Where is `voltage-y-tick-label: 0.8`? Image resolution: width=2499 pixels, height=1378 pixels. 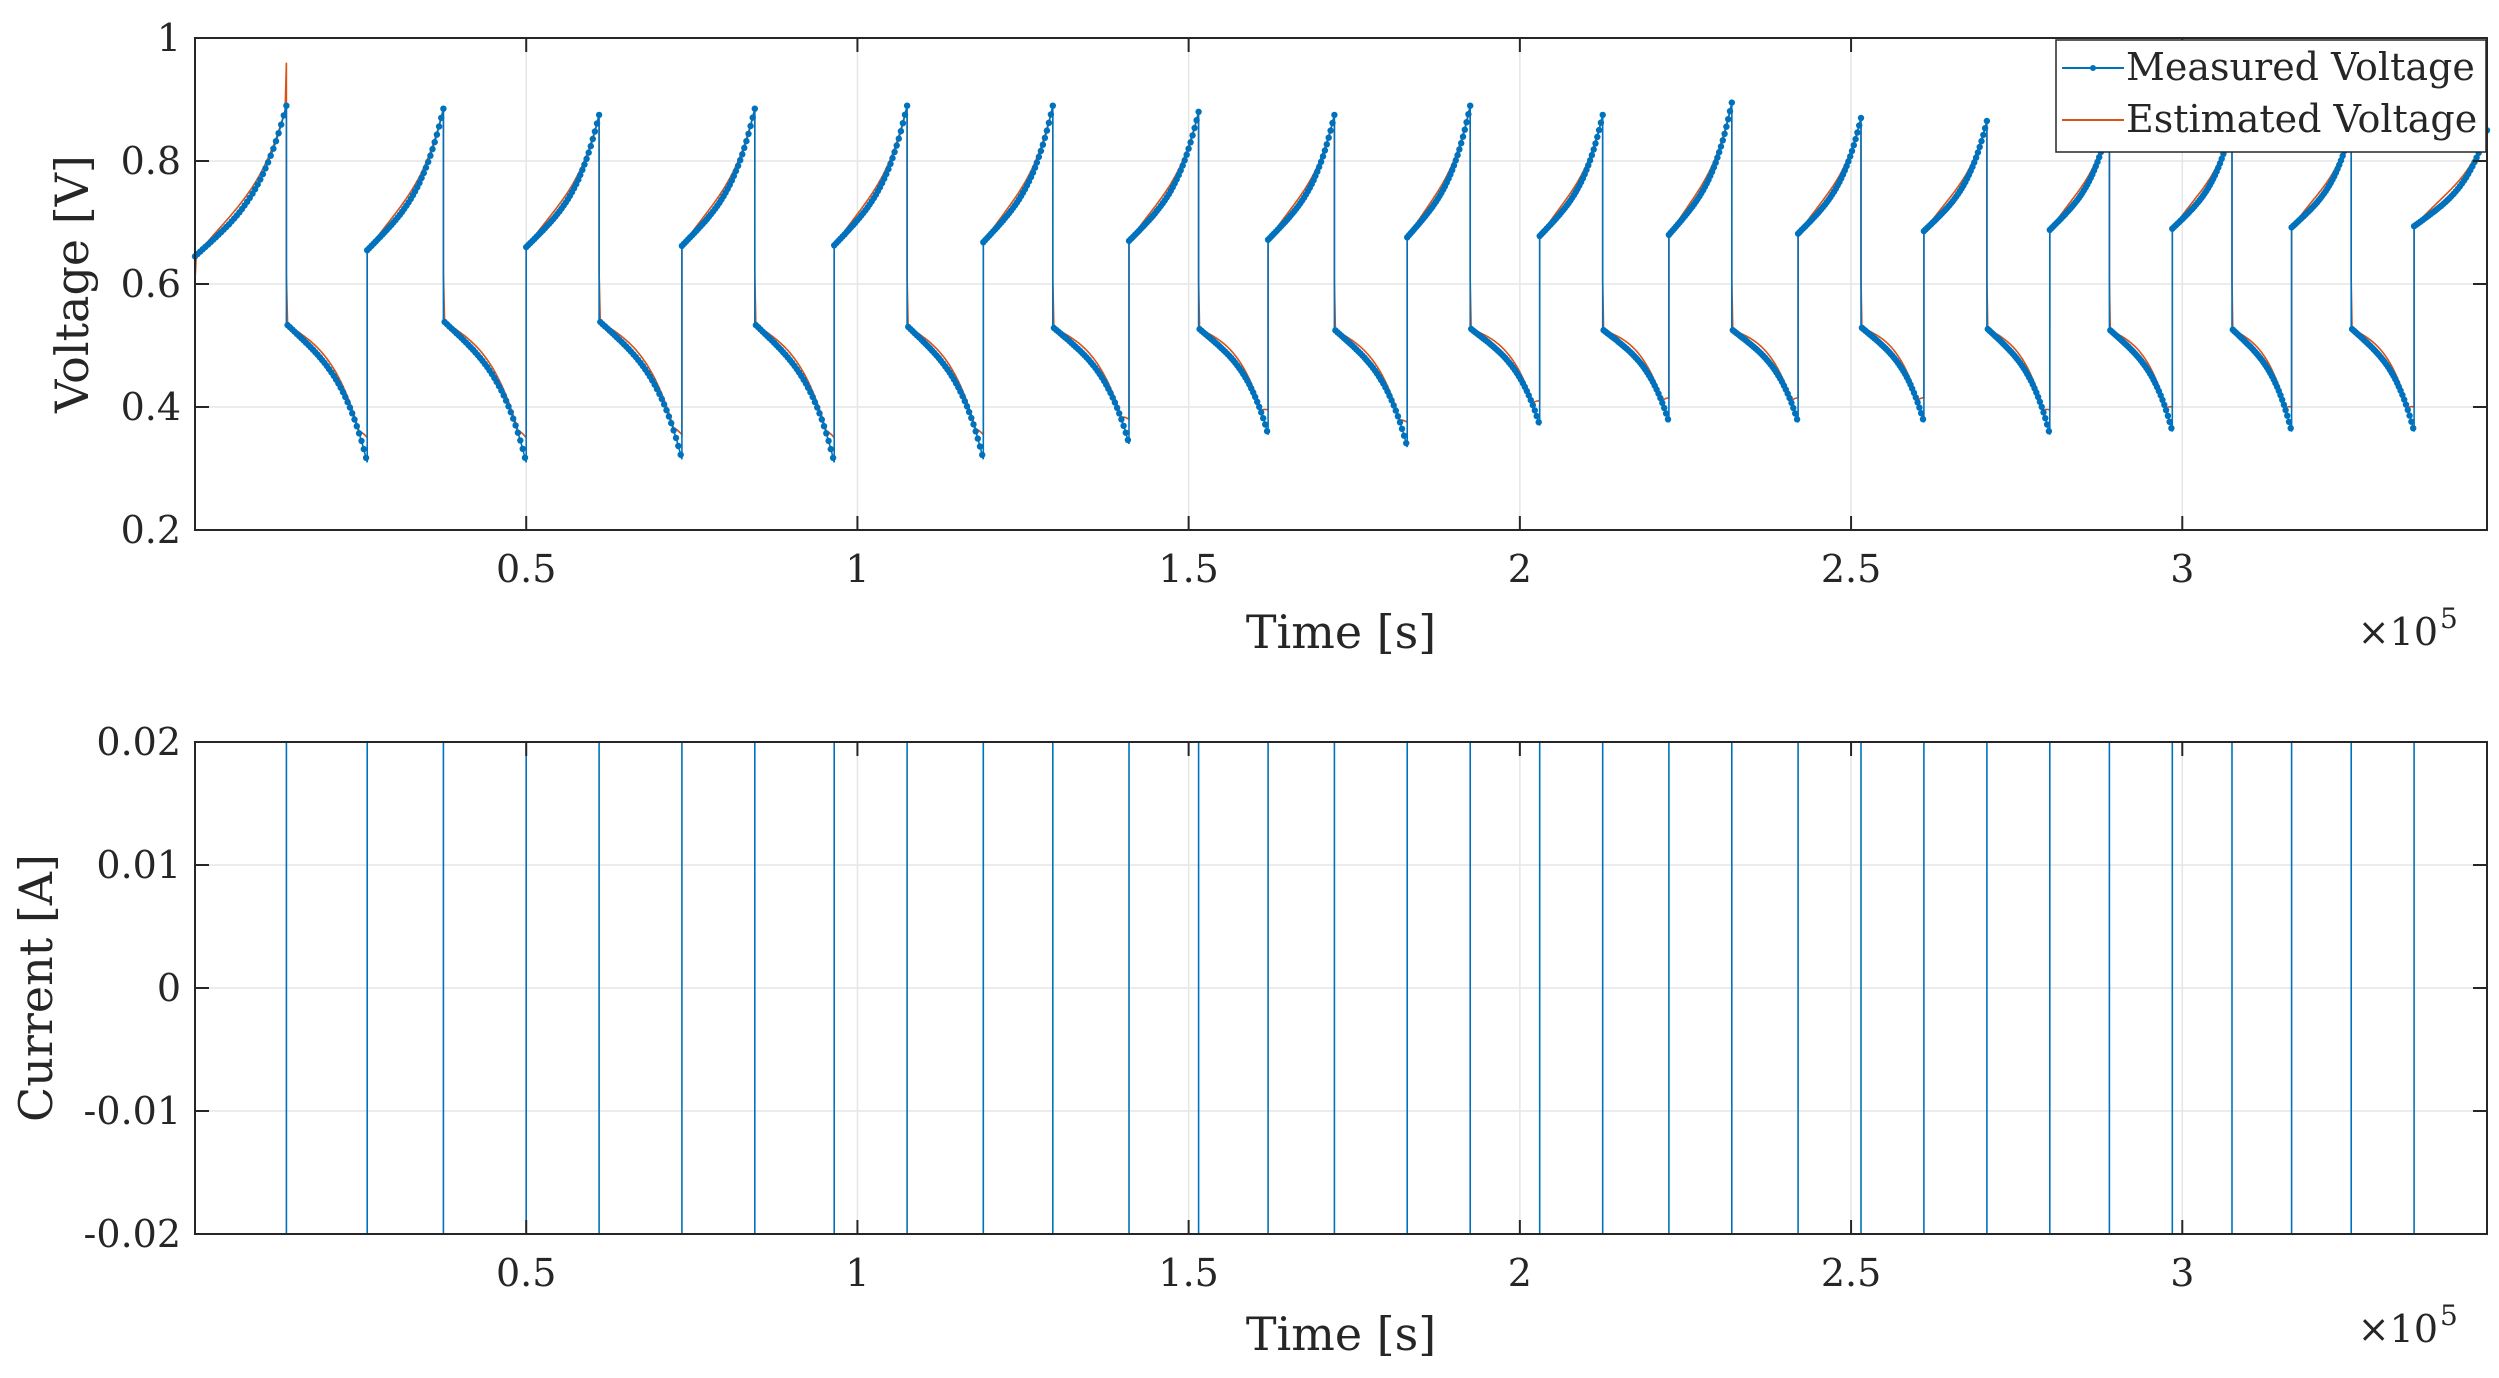 voltage-y-tick-label: 0.8 is located at coordinates (151, 161).